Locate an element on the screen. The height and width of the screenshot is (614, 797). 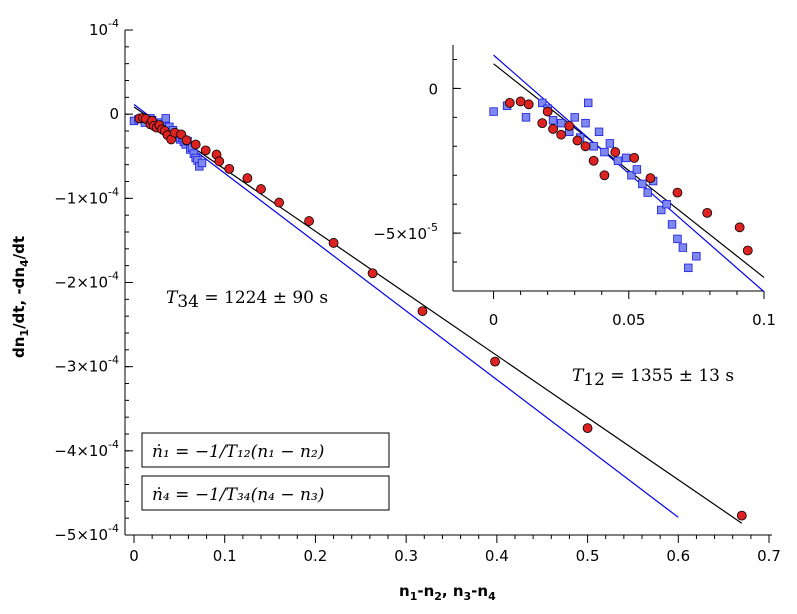
y-tick-label: −1×10⁻⁴ is located at coordinates (86, 196).